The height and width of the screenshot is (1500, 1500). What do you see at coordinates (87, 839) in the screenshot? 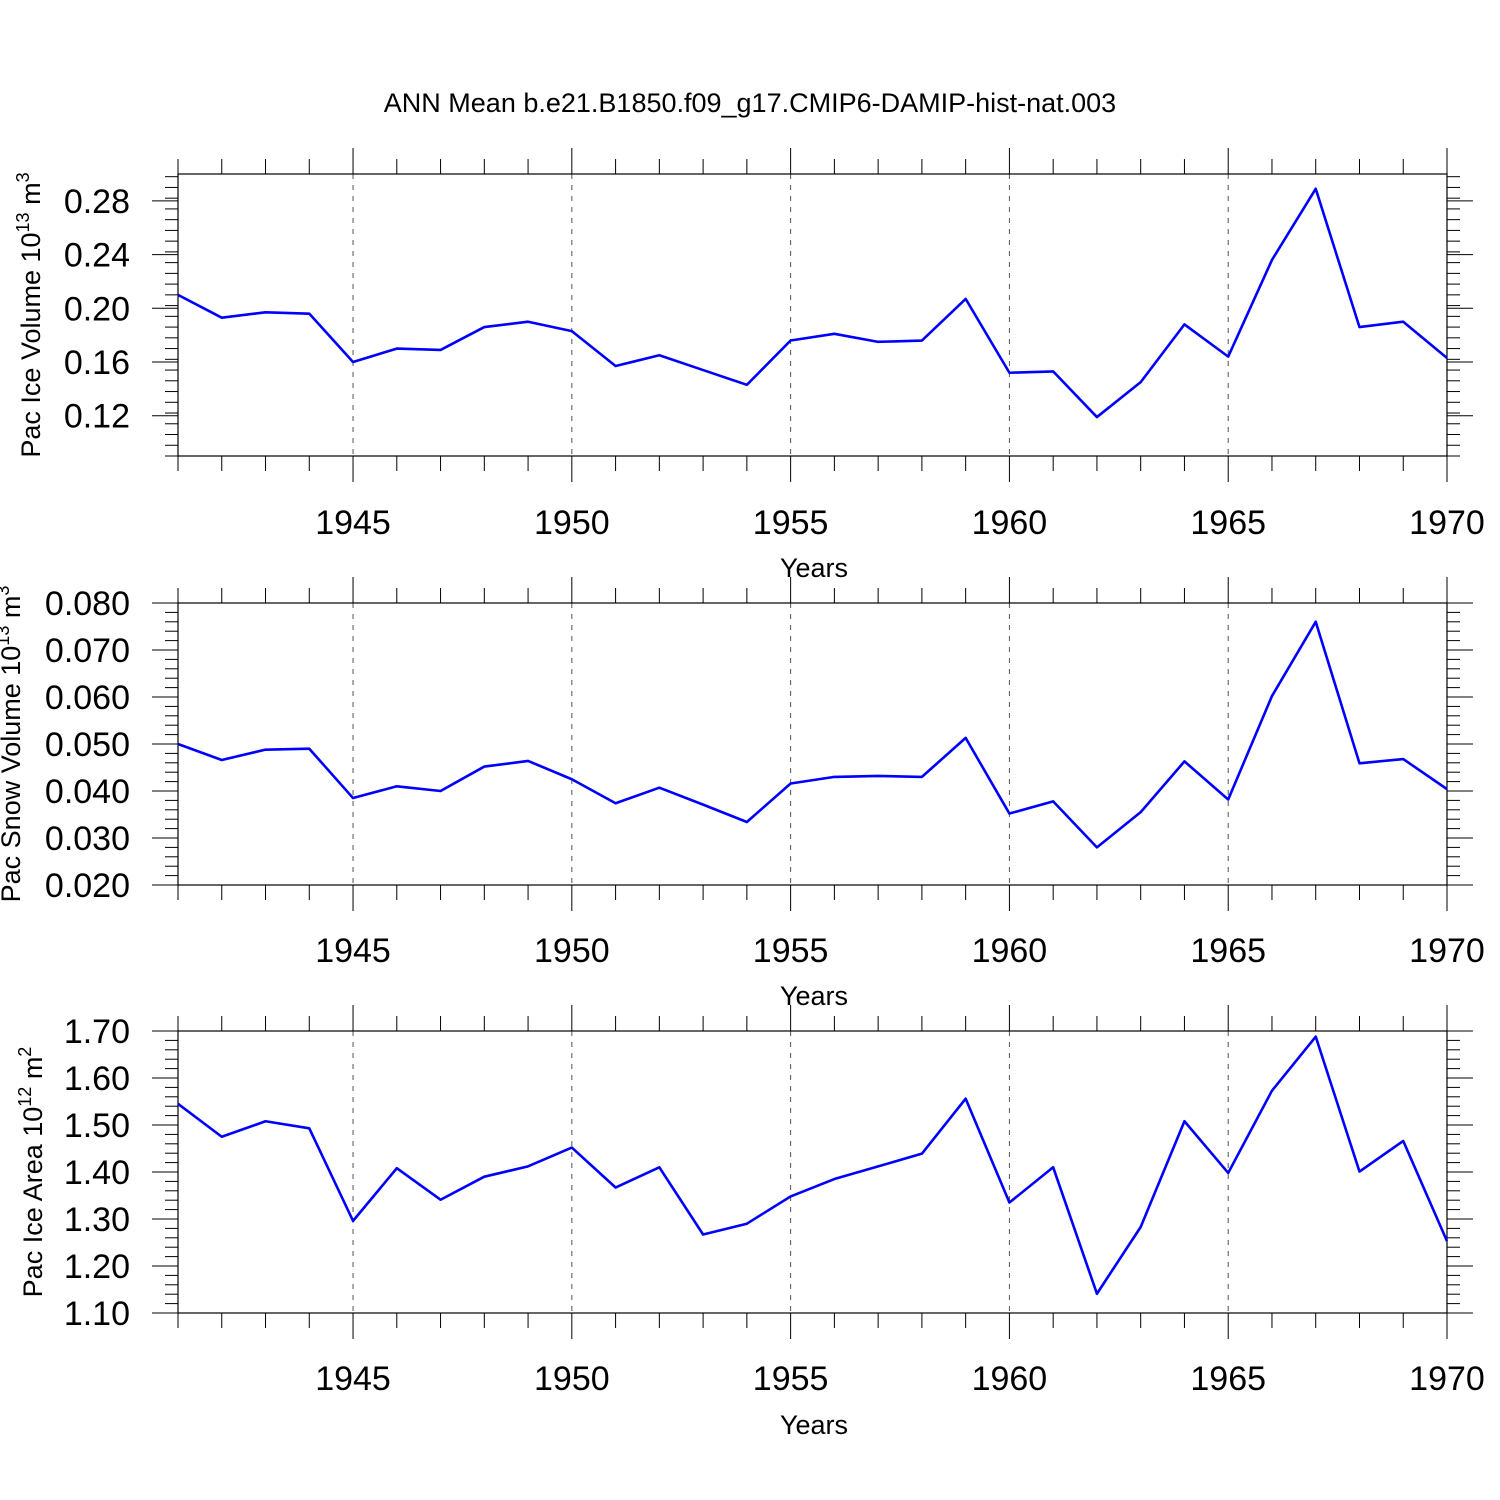
I see `y-tick-label: 0.030` at bounding box center [87, 839].